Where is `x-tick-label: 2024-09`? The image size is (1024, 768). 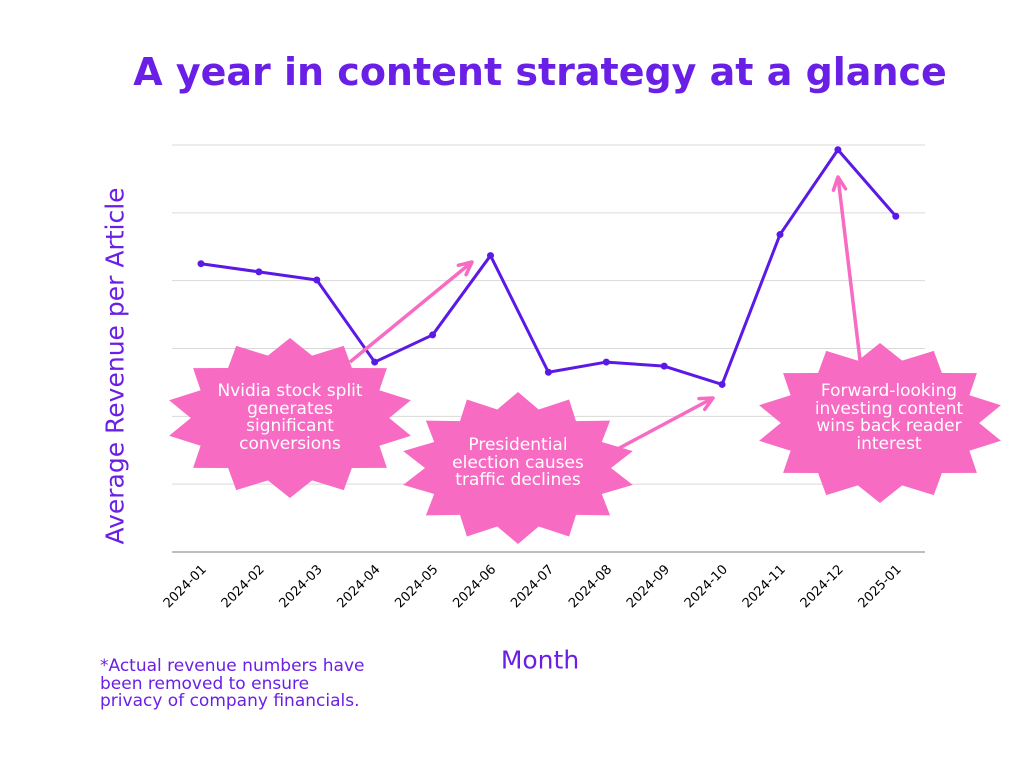
x-tick-label: 2024-09 is located at coordinates (648, 586).